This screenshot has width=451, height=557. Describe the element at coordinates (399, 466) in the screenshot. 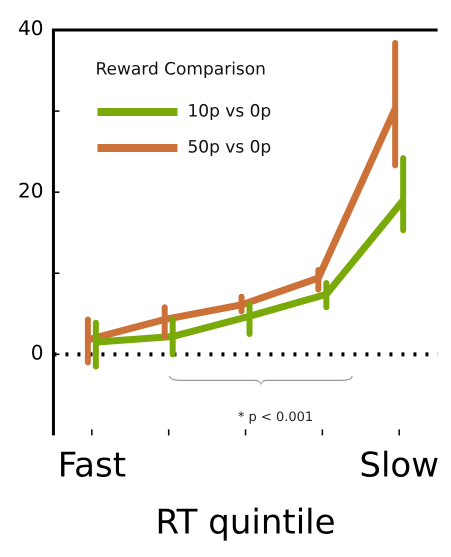

I see `x-tick-label: Slow` at that location.